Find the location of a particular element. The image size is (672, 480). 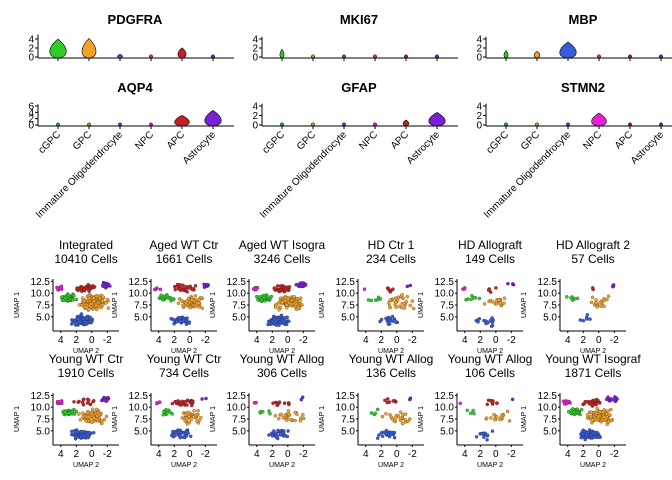

sample-title: Integrated is located at coordinates (86, 245).